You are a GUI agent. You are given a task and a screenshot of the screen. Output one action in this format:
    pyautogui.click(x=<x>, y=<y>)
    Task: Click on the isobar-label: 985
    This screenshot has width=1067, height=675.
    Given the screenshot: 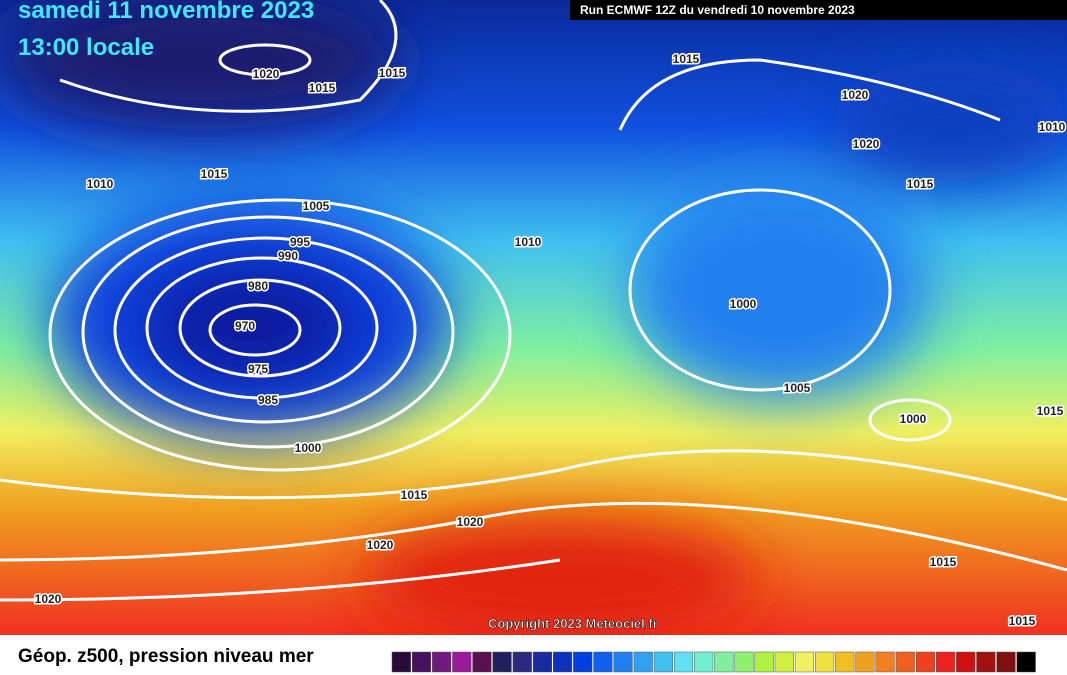 What is the action you would take?
    pyautogui.click(x=268, y=400)
    